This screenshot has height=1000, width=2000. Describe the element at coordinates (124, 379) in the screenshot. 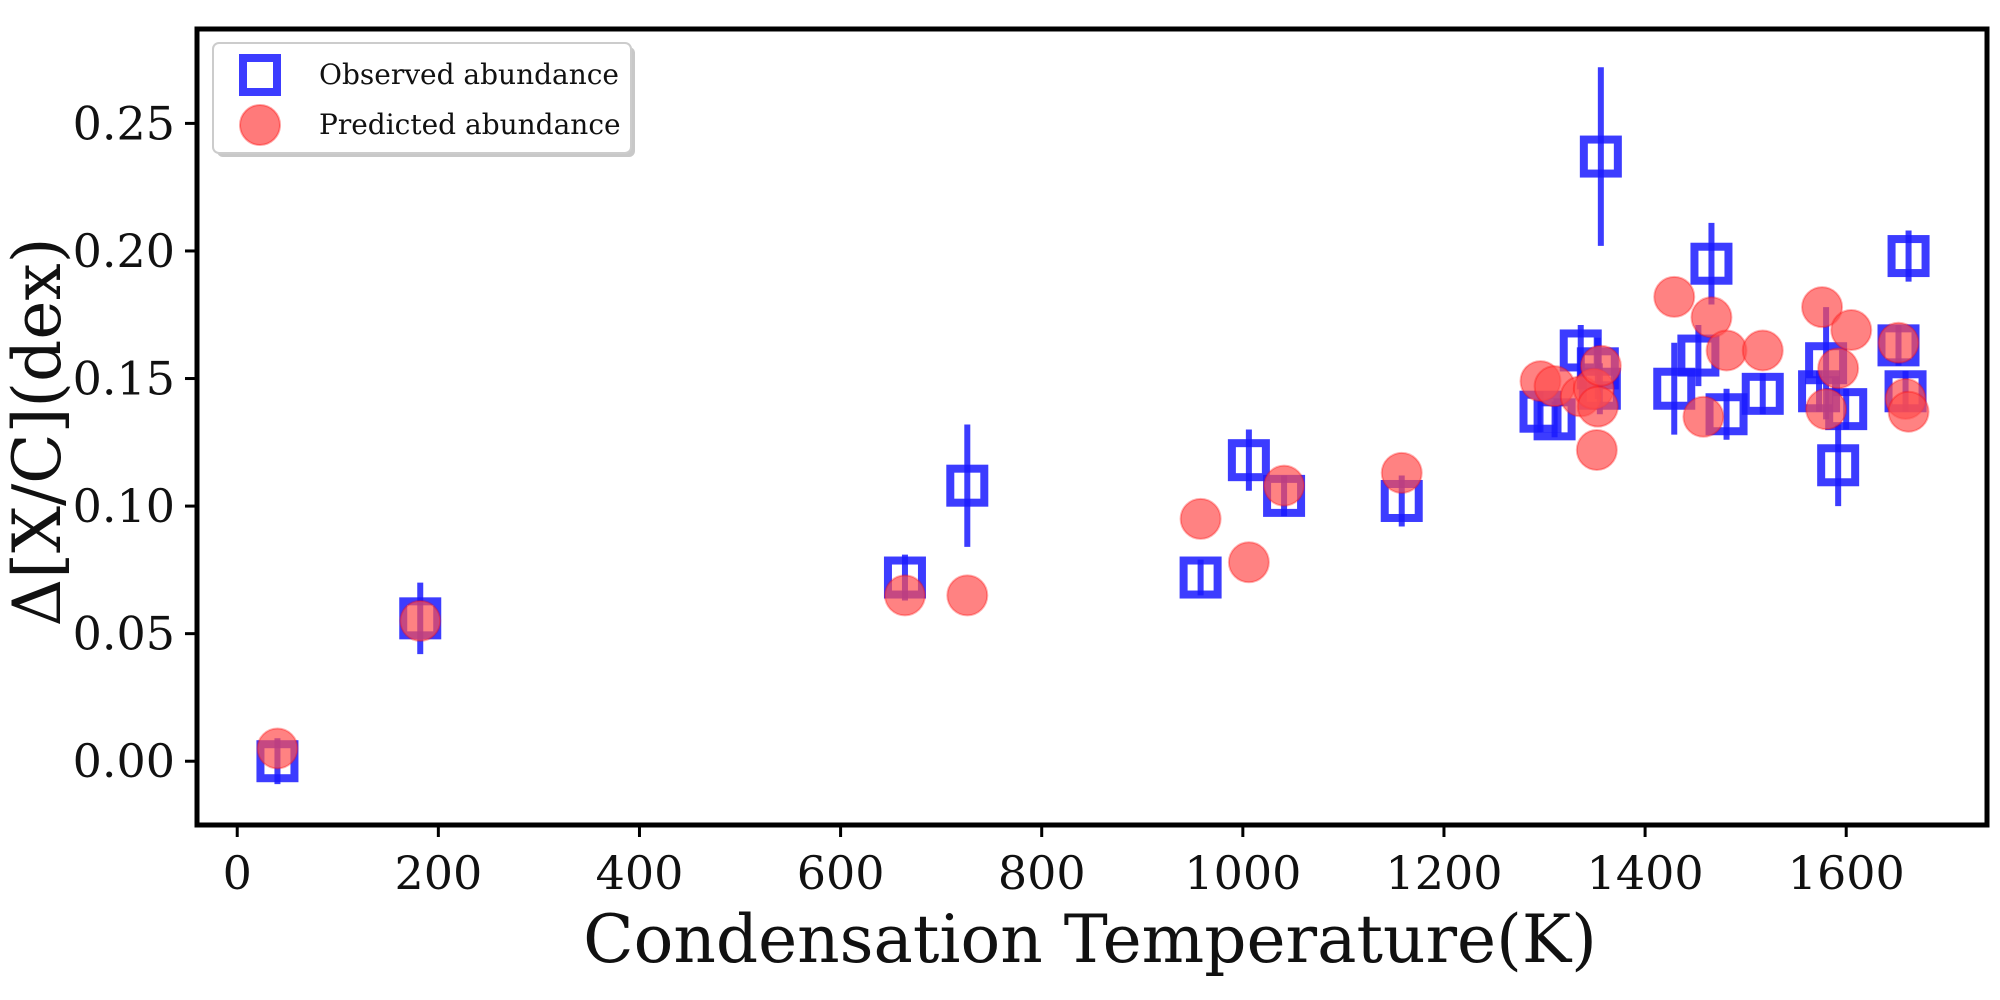

I see `y-tick-label: 0.15` at that location.